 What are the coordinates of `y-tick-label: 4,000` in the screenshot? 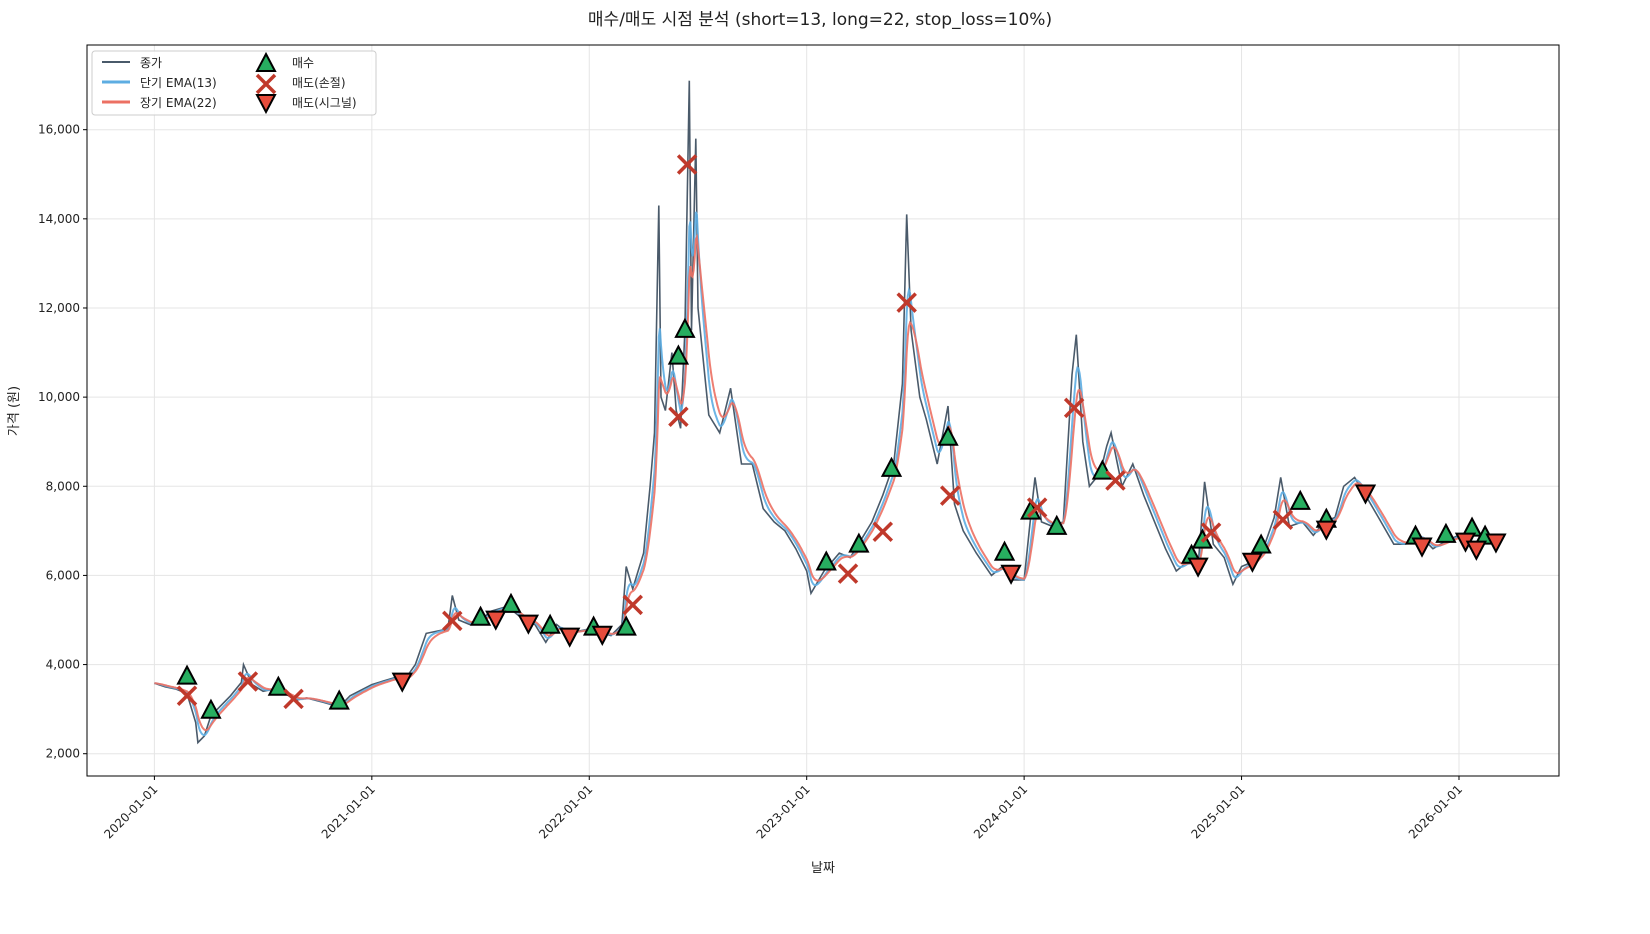 It's located at (63, 665).